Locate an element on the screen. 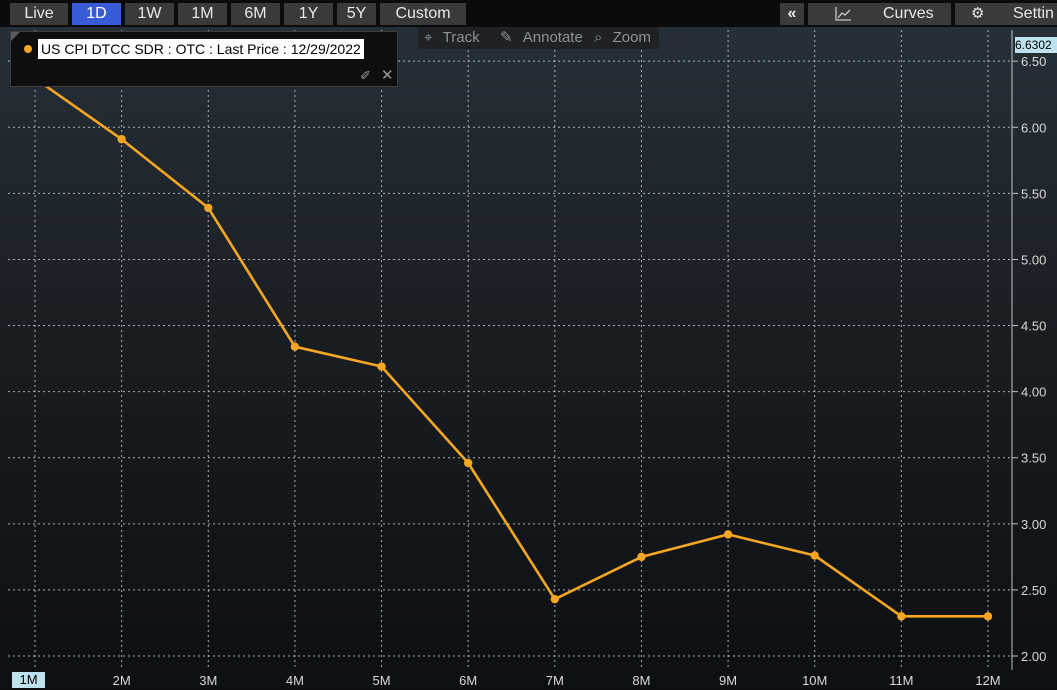  line-chart-icon is located at coordinates (843, 14).